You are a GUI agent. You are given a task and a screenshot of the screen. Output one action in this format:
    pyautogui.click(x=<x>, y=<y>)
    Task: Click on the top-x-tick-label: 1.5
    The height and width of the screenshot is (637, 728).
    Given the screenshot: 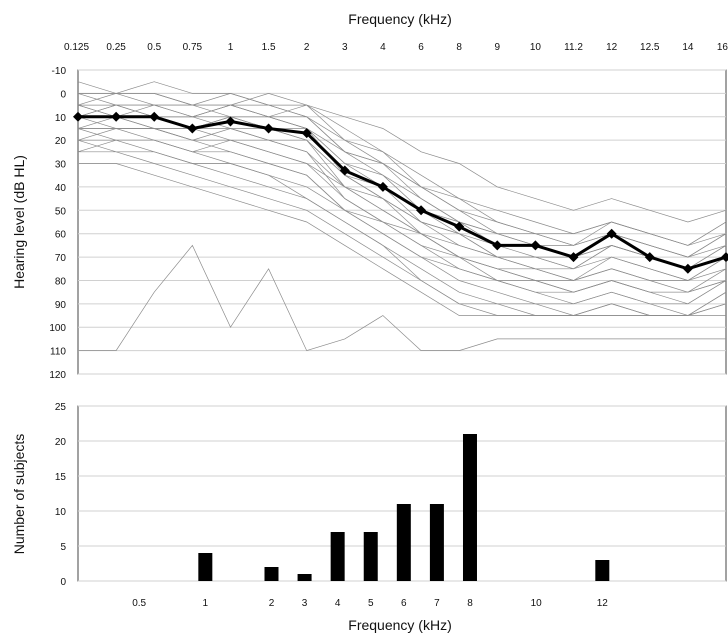 What is the action you would take?
    pyautogui.click(x=269, y=47)
    